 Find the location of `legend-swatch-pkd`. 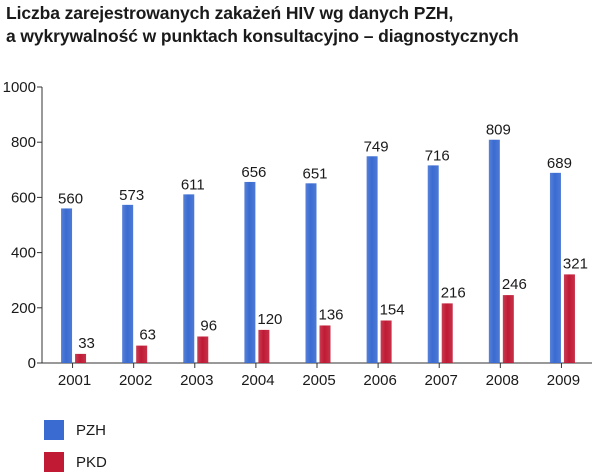

legend-swatch-pkd is located at coordinates (54, 462).